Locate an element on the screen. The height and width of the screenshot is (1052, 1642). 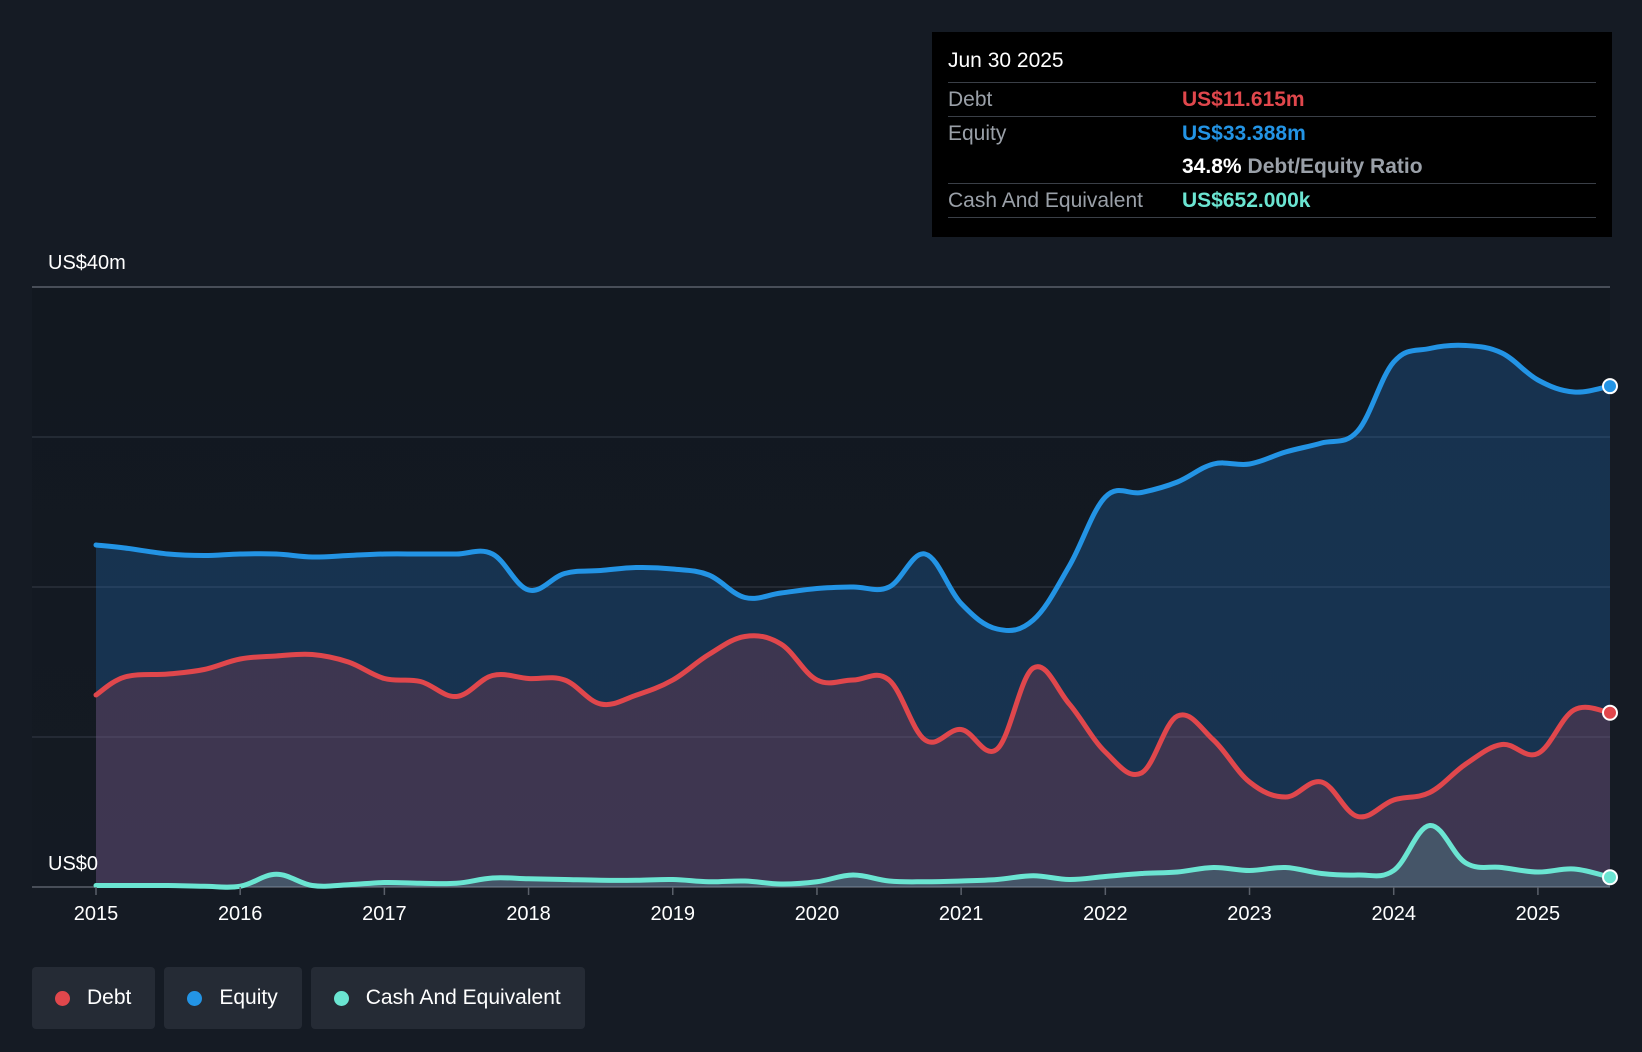
legend-item-cash: Cash And Equivalent is located at coordinates (447, 998).